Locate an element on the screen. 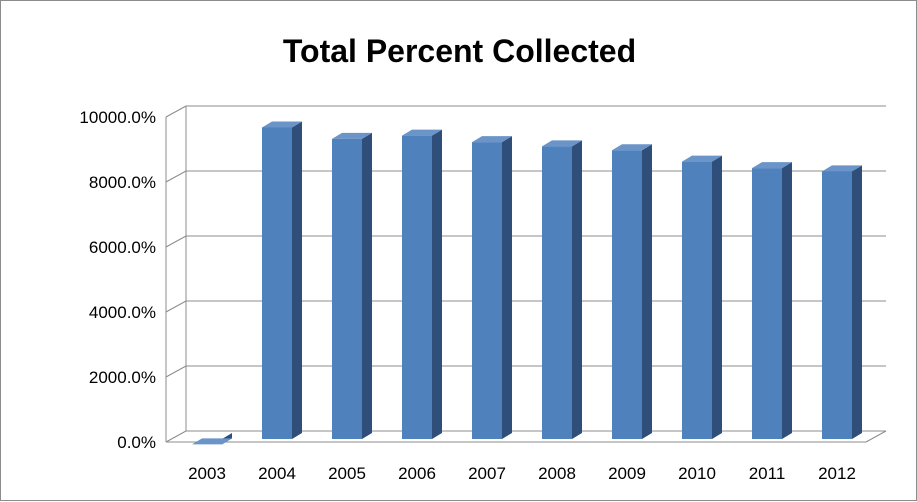  y-tick-label: 2000.0% is located at coordinates (122, 377).